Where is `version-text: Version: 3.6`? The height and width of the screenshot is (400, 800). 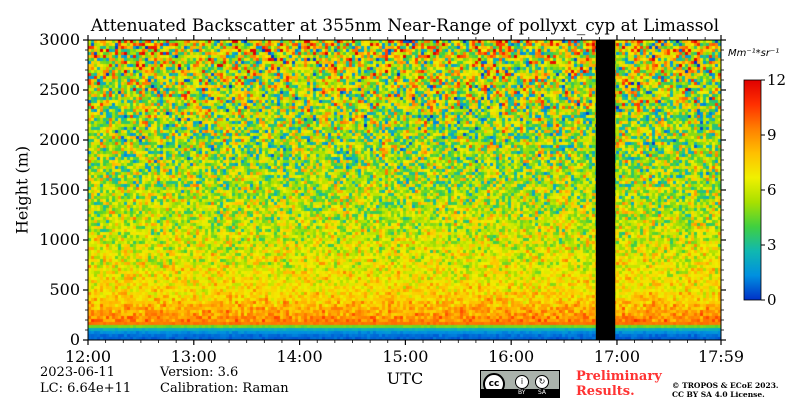
version-text: Version: 3.6 is located at coordinates (199, 372).